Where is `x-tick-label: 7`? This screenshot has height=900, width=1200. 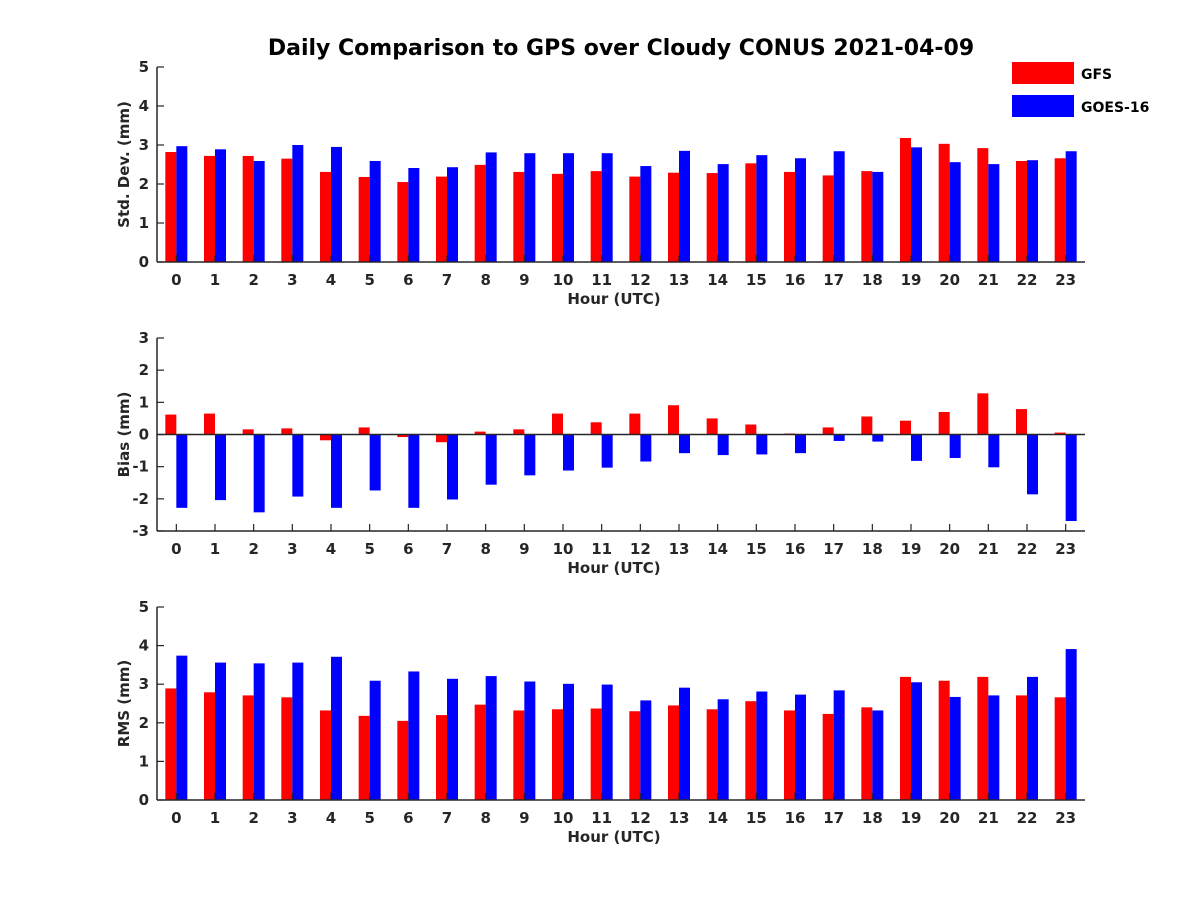 x-tick-label: 7 is located at coordinates (447, 818).